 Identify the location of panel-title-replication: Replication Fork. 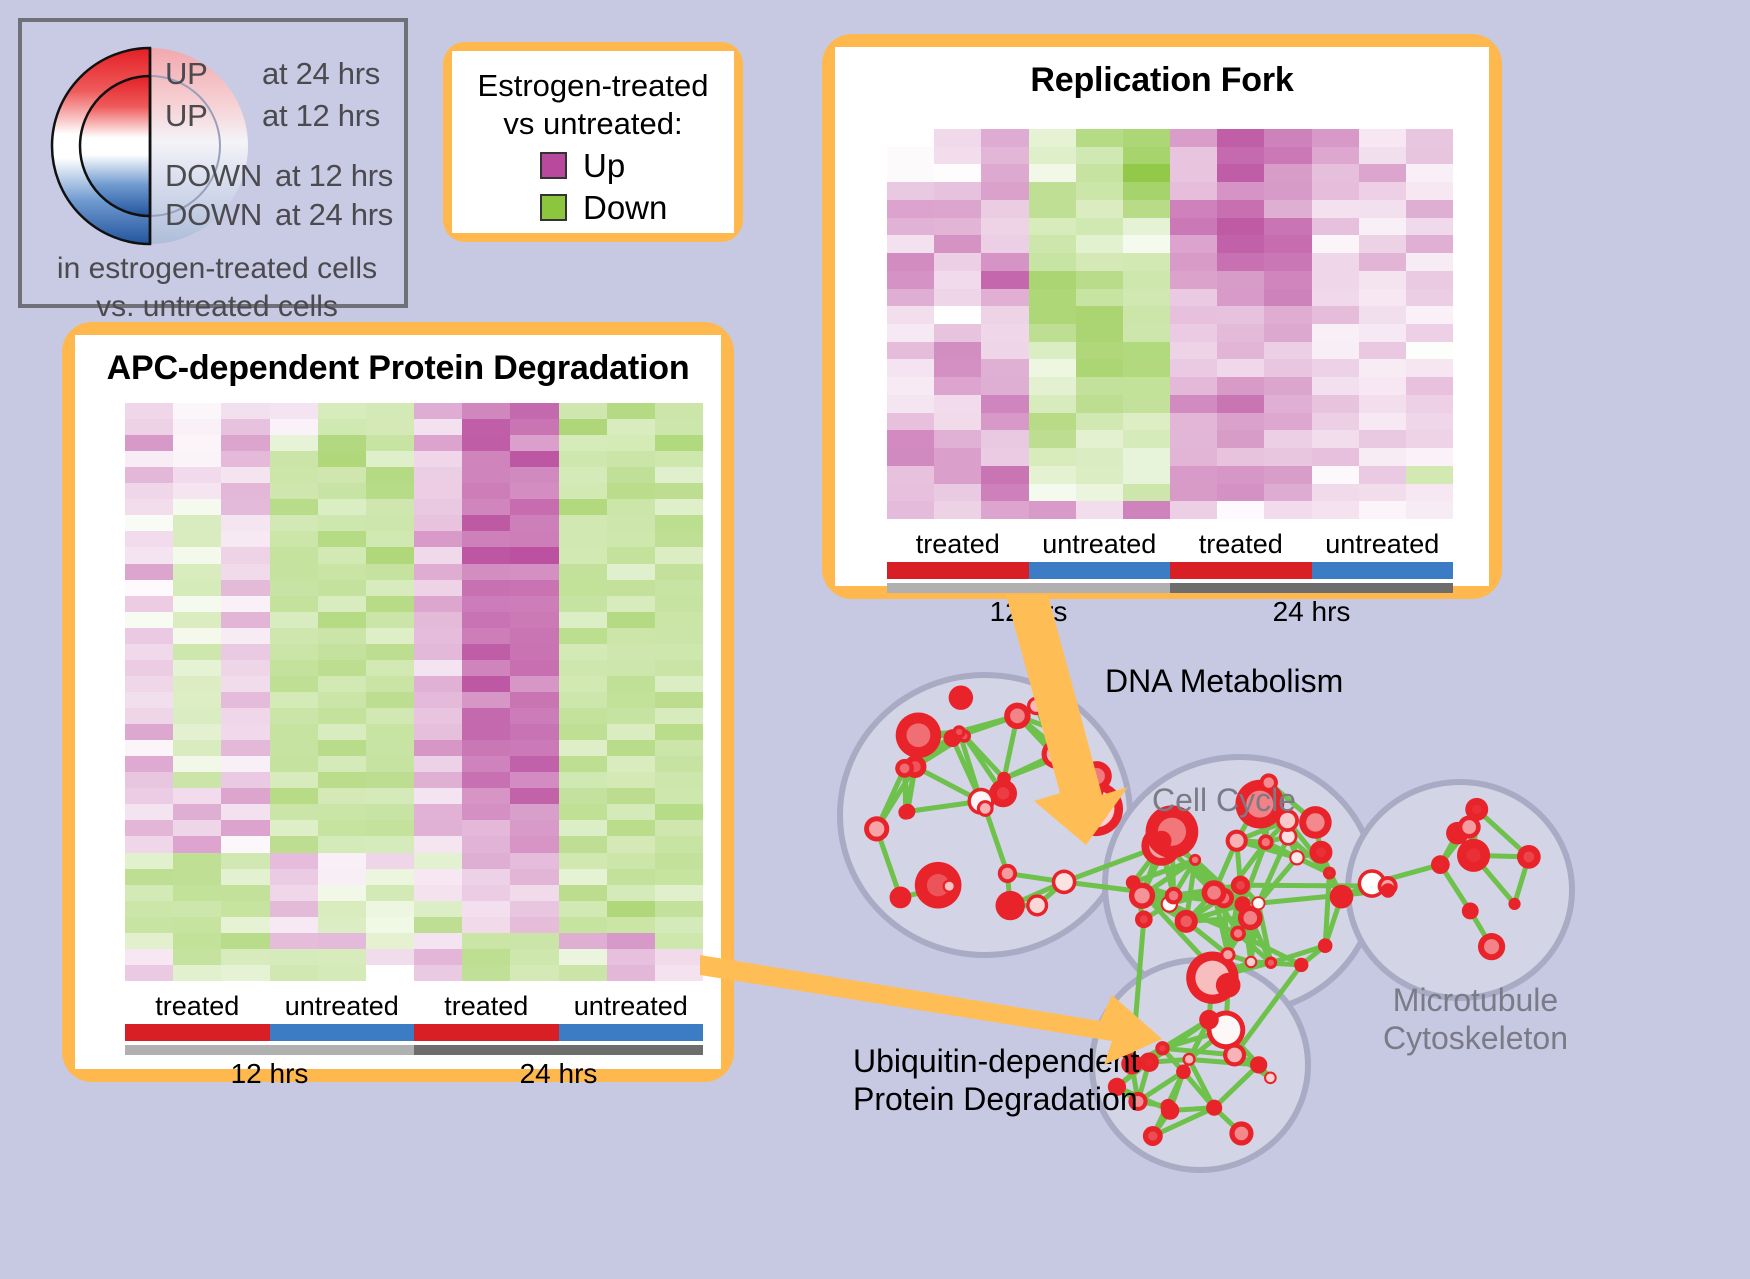
(1162, 80).